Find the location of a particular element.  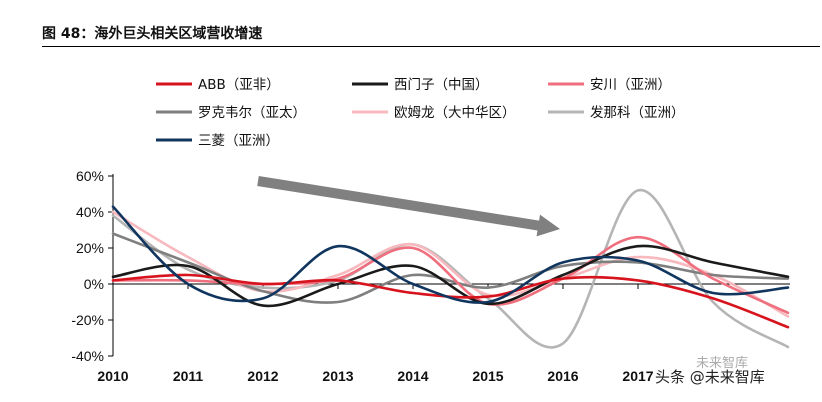

watermark: 头条 @未来智库 is located at coordinates (710, 377).